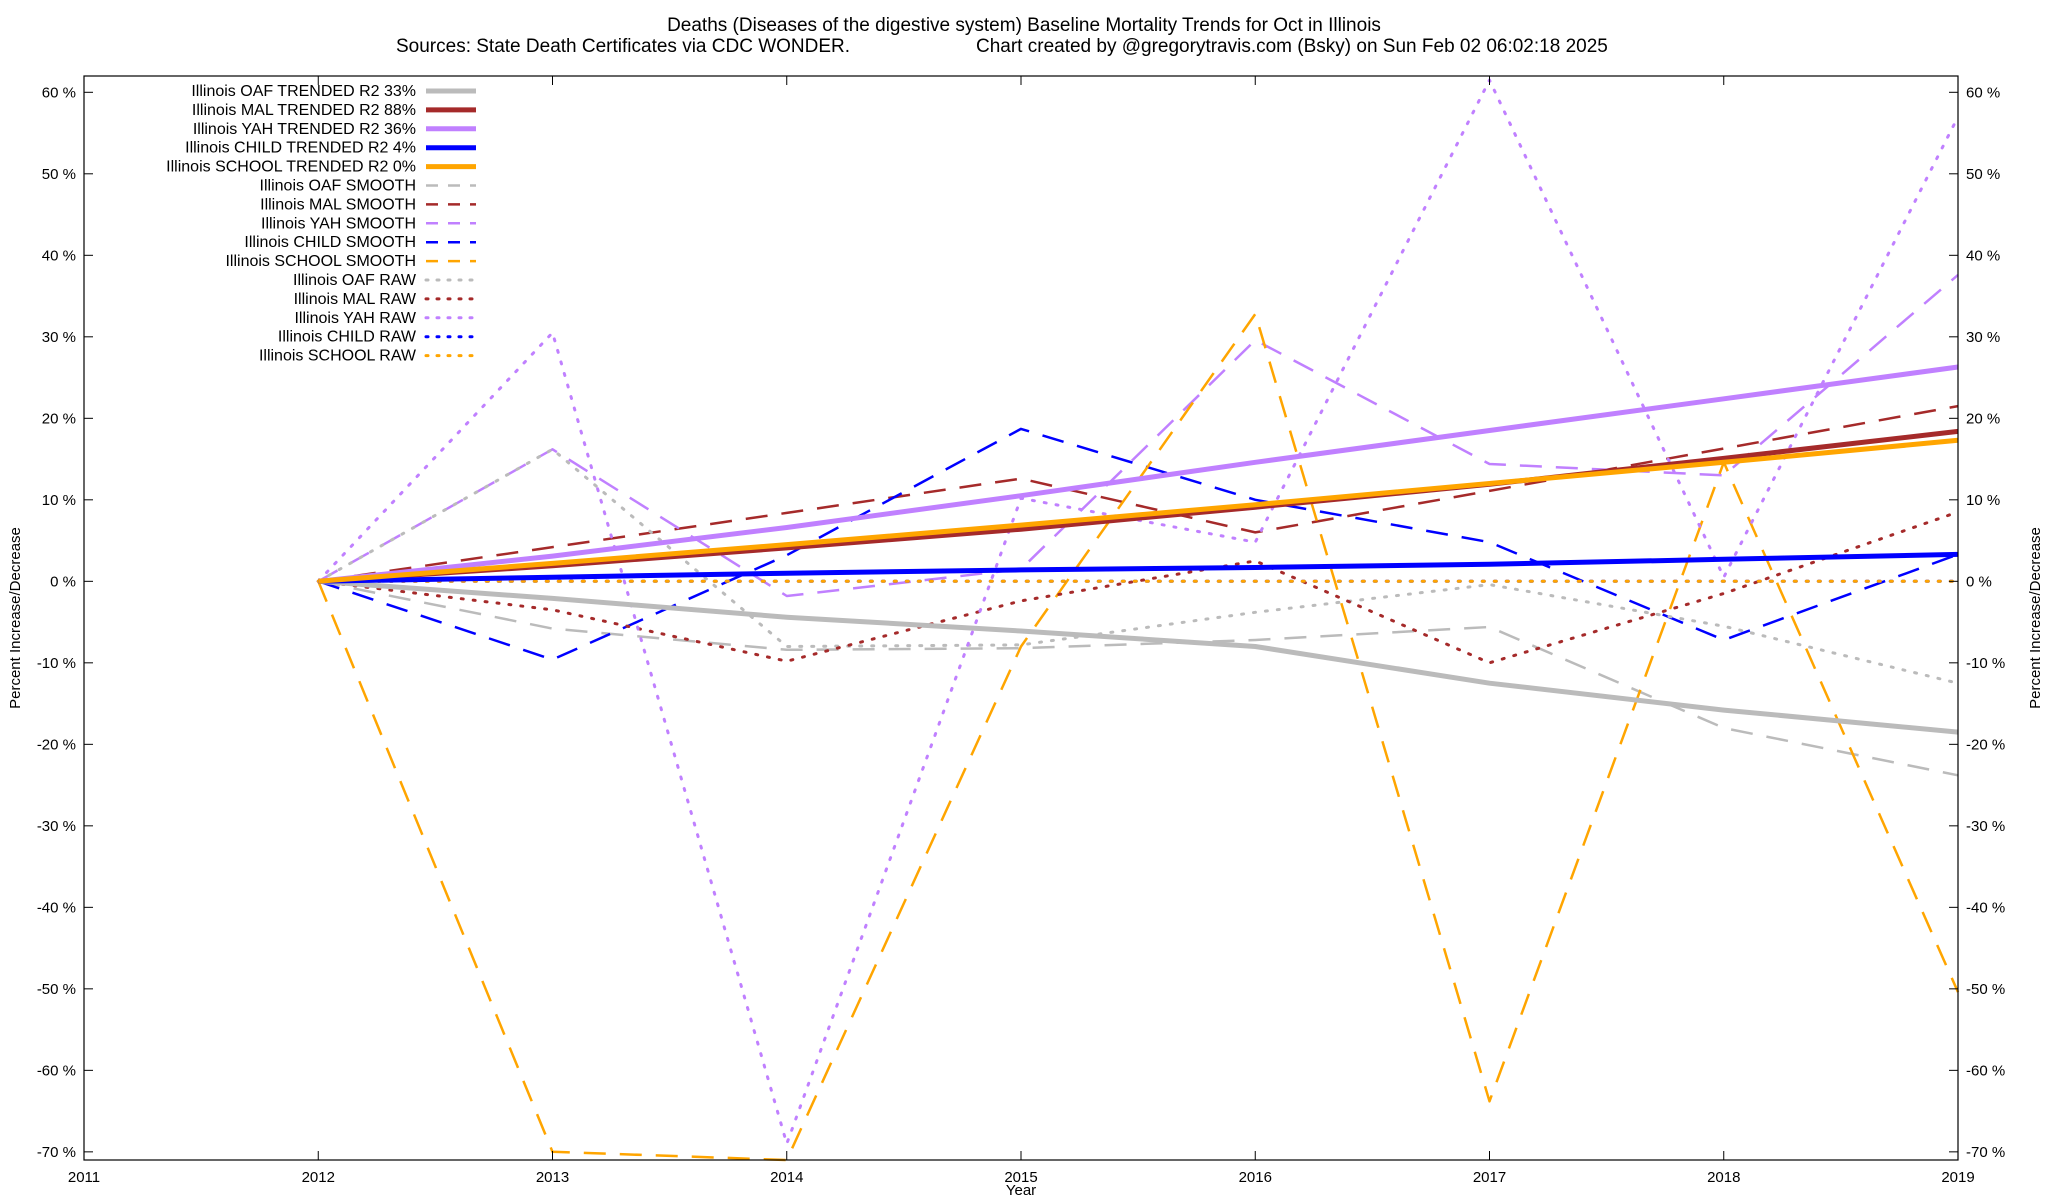  I want to click on x-tick-label: 2013, so click(552, 1177).